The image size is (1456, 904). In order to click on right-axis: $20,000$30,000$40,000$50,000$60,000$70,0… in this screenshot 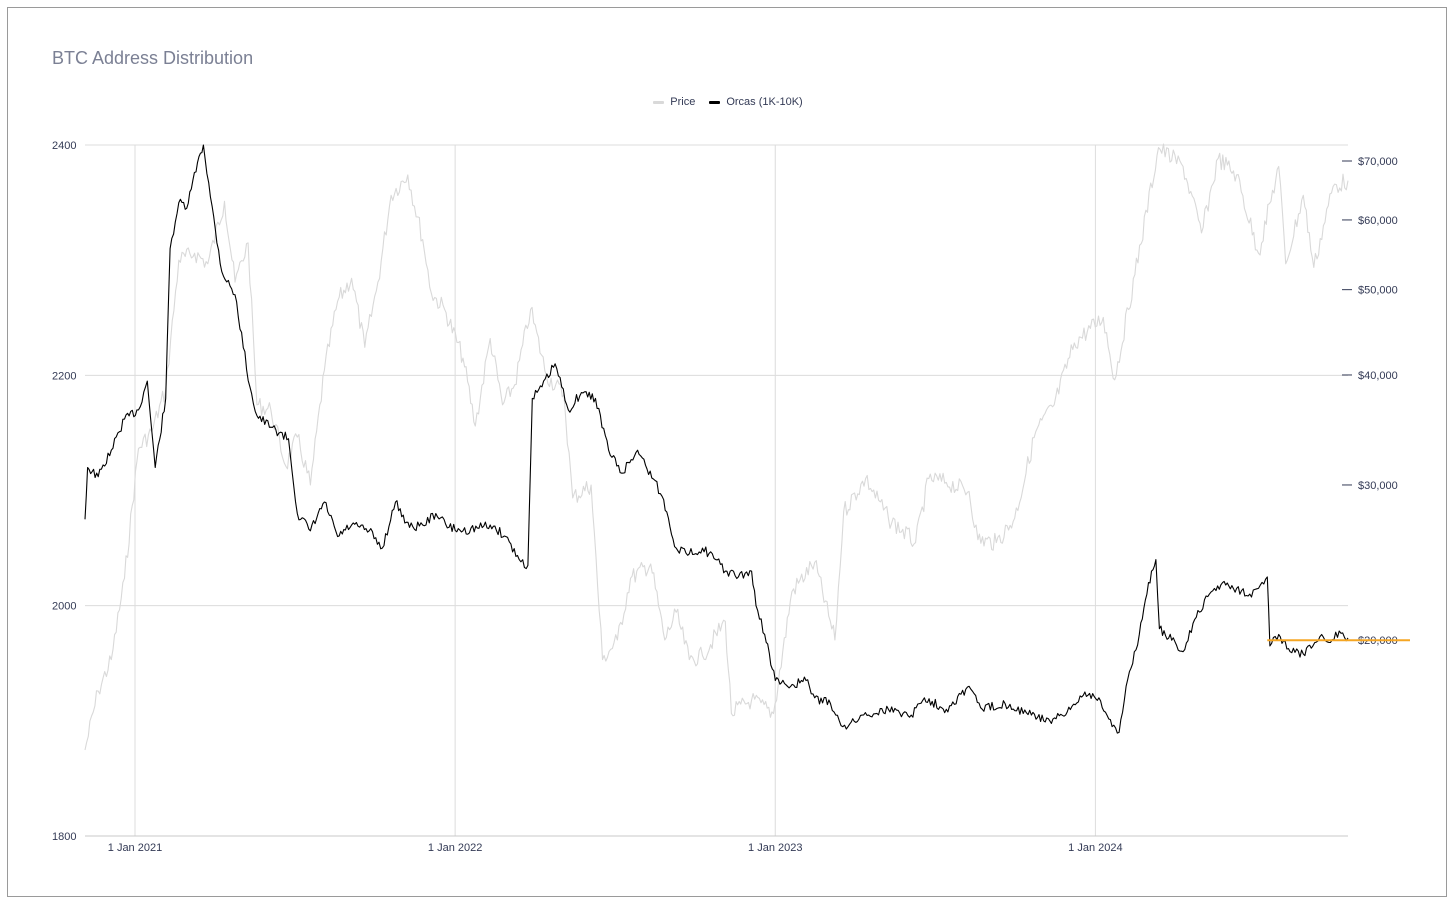, I will do `click(1370, 401)`.